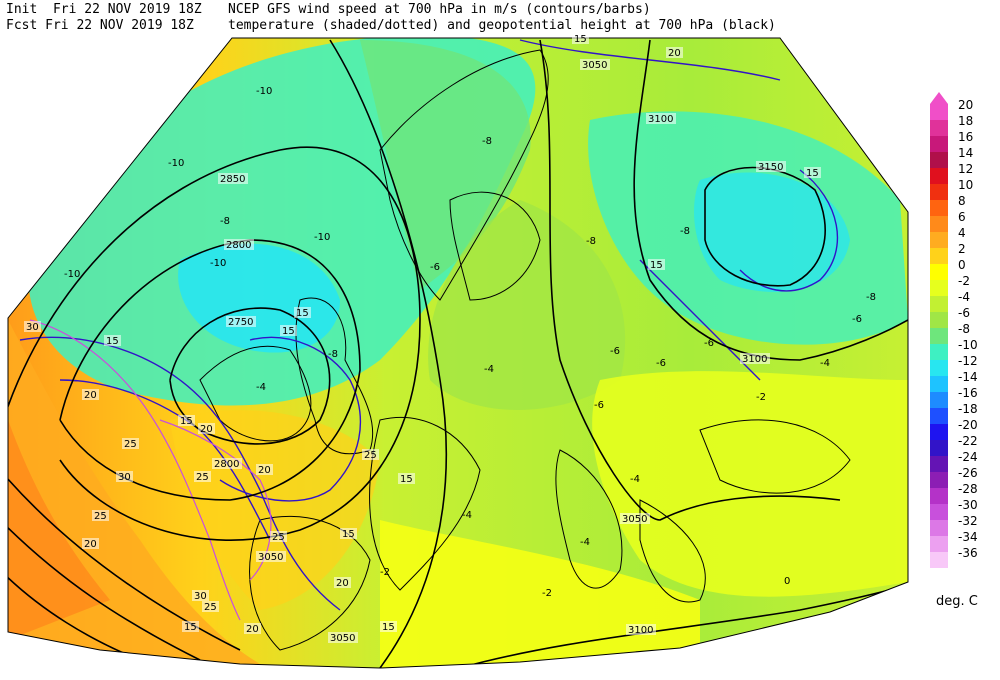 This screenshot has width=1000, height=680. What do you see at coordinates (683, 626) in the screenshot?
I see `height-contour-3100-south` at bounding box center [683, 626].